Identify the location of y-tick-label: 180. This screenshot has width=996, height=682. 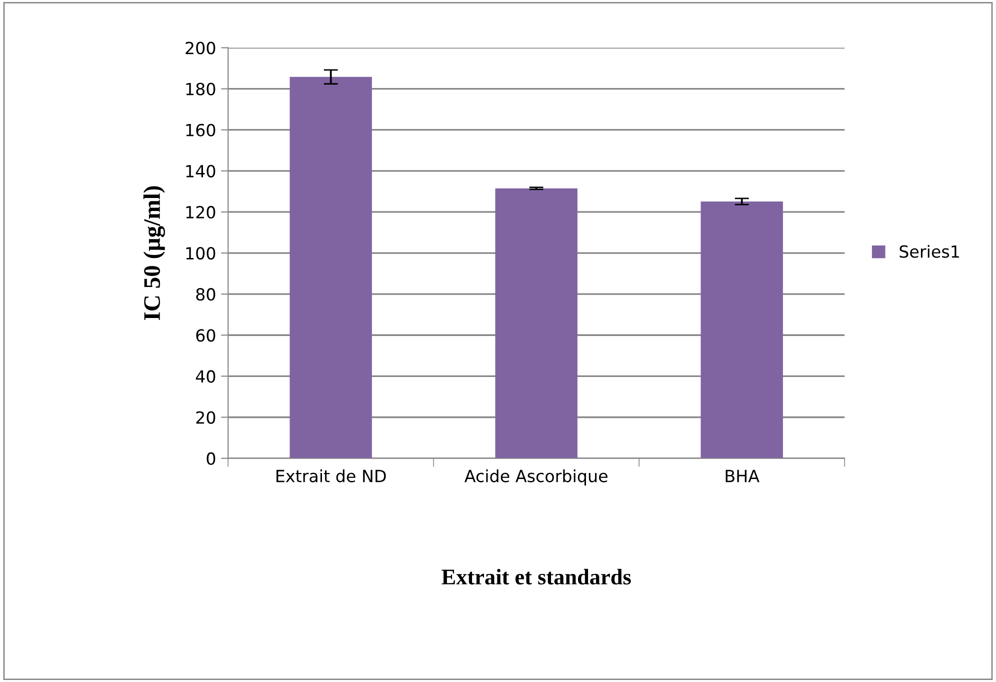
(201, 89).